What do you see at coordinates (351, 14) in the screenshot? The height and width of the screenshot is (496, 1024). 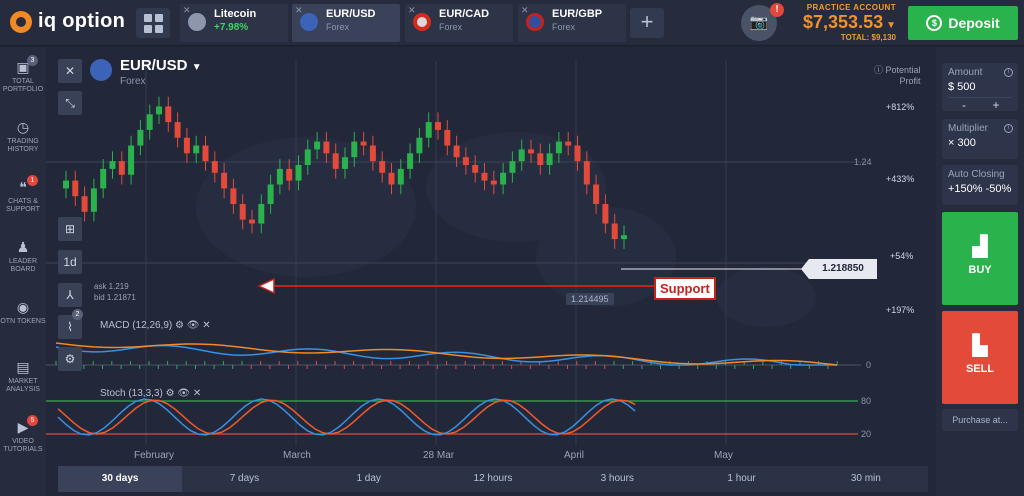 I see `tab-name: EUR/USD` at bounding box center [351, 14].